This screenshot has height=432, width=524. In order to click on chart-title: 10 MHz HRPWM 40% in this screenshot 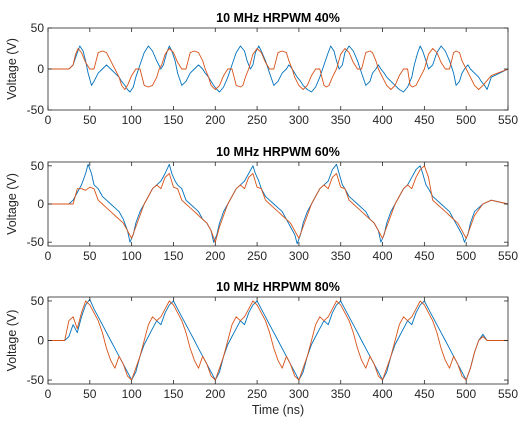, I will do `click(278, 18)`.